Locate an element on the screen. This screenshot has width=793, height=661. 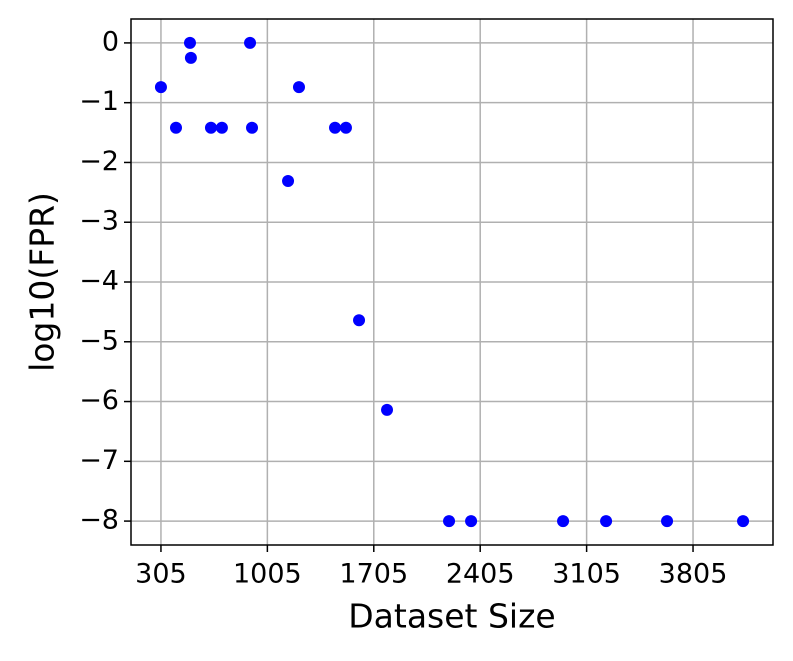
y-axis-label: log10(FPR) is located at coordinates (42, 282).